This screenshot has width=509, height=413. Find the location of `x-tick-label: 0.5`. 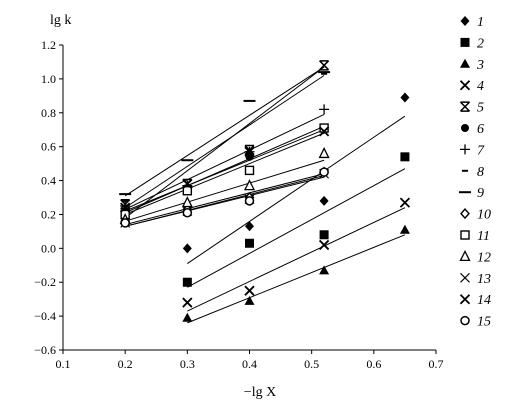

x-tick-label: 0.5 is located at coordinates (311, 364).